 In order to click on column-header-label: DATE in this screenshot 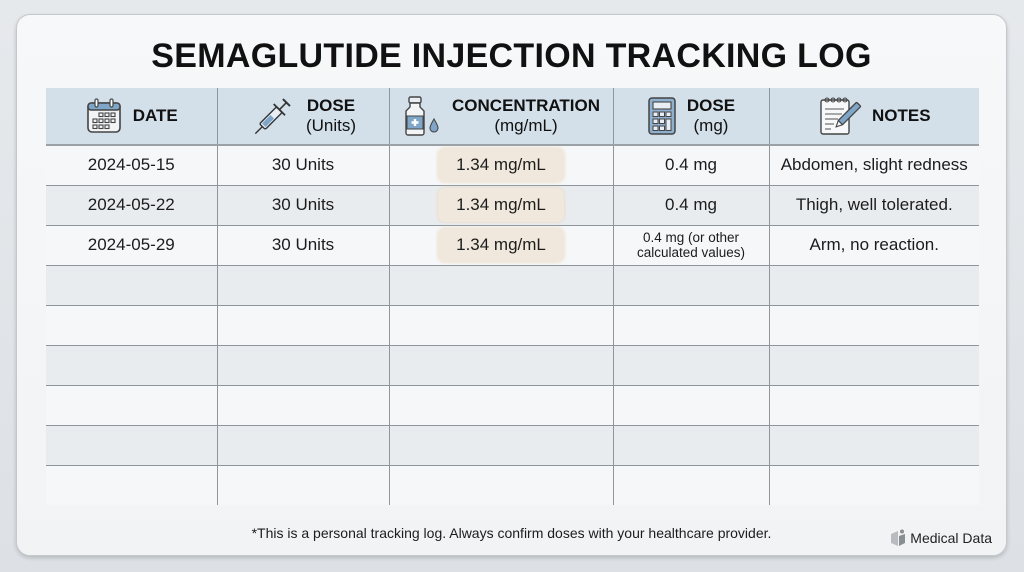, I will do `click(155, 115)`.